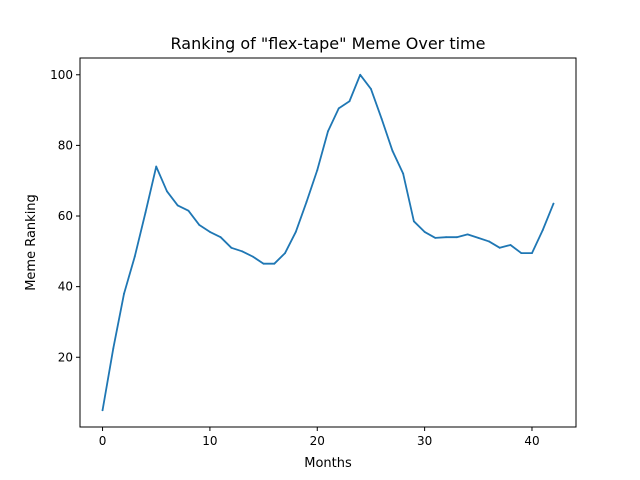 The image size is (640, 480). Describe the element at coordinates (317, 441) in the screenshot. I see `x-tick-label: 20` at that location.